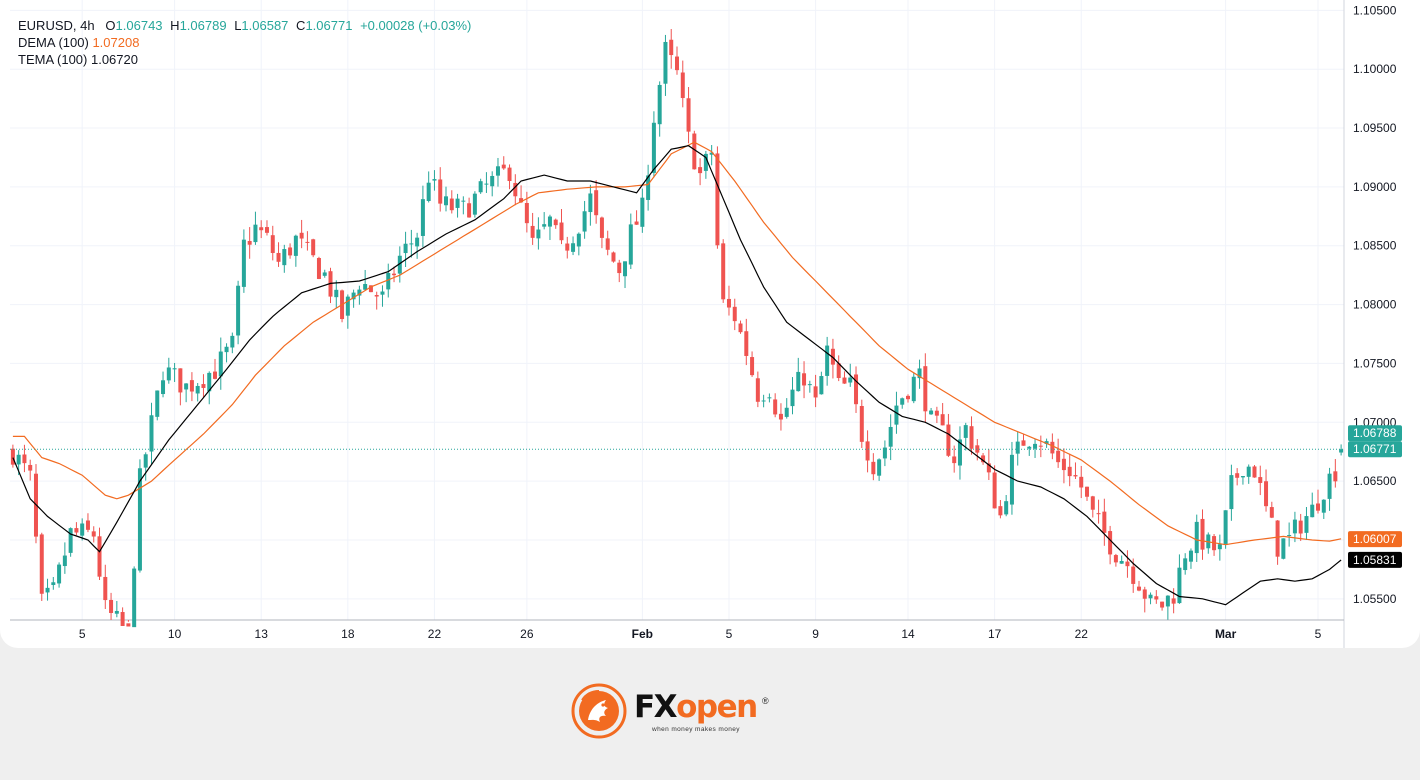 The height and width of the screenshot is (780, 1420). What do you see at coordinates (1375, 128) in the screenshot?
I see `y-tick-label: 1.09500` at bounding box center [1375, 128].